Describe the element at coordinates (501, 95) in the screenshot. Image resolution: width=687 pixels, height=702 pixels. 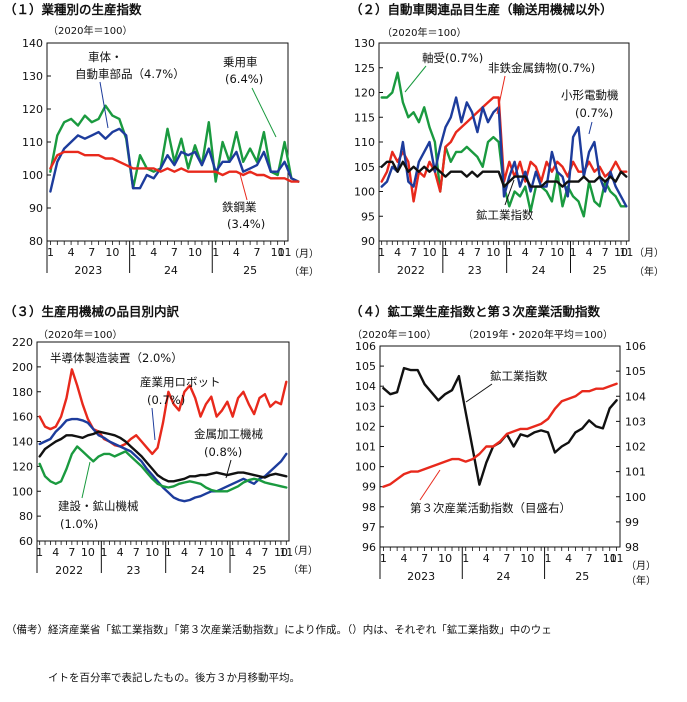
I see `leader-nonferrous` at that location.